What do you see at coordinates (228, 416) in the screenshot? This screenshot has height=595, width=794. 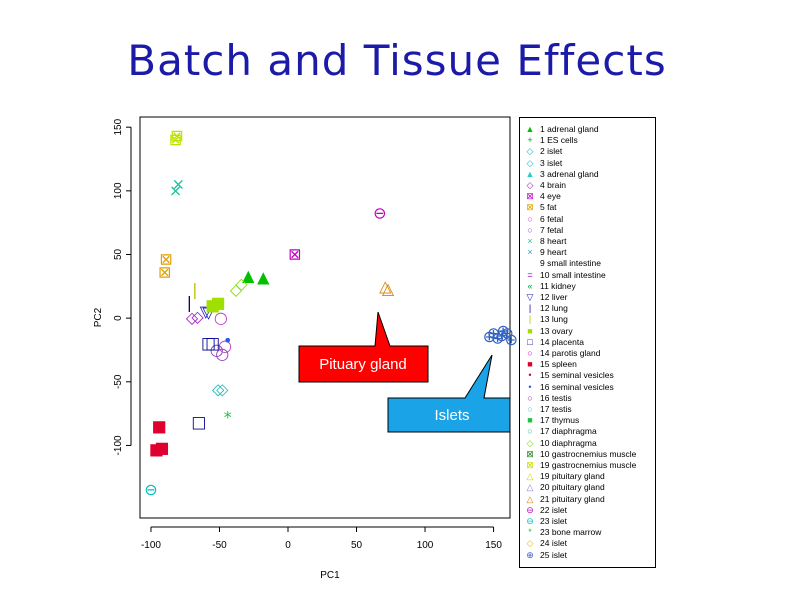 I see `data-point: *` at bounding box center [228, 416].